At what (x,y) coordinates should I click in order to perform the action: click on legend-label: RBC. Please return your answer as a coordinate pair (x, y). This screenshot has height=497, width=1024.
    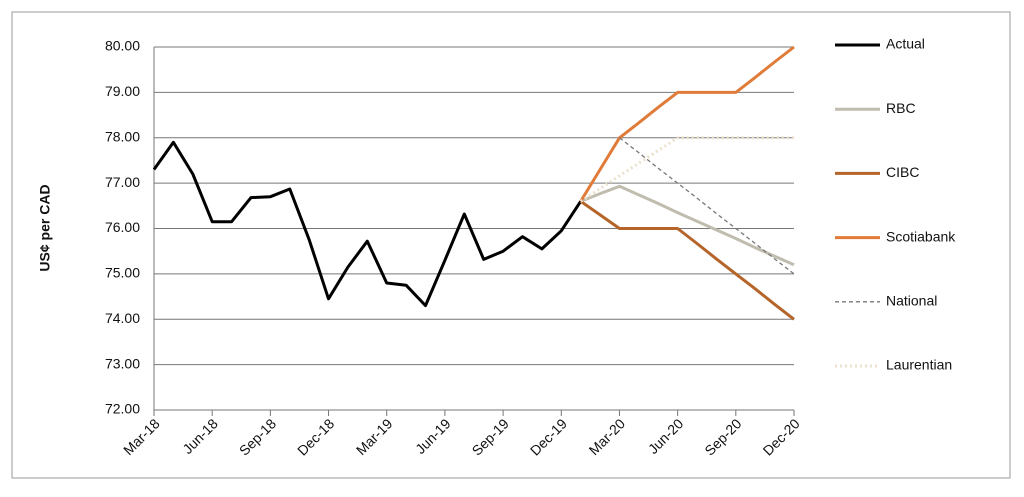
    Looking at the image, I should click on (901, 108).